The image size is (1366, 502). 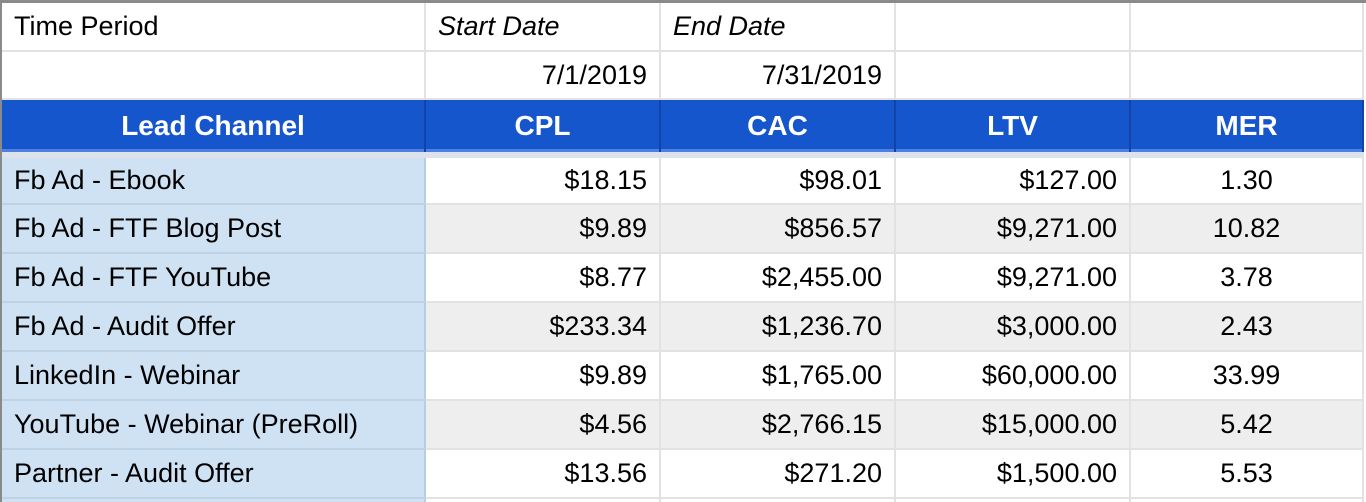 I want to click on cell-cpl: $13.56, so click(x=543, y=474).